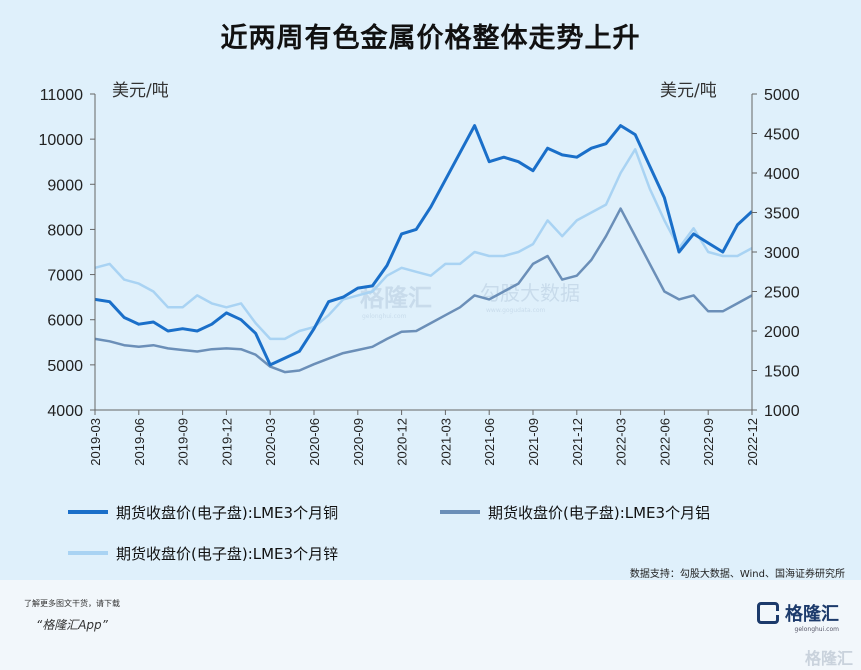 The image size is (861, 670). I want to click on left-tick-label: 8000, so click(65, 230).